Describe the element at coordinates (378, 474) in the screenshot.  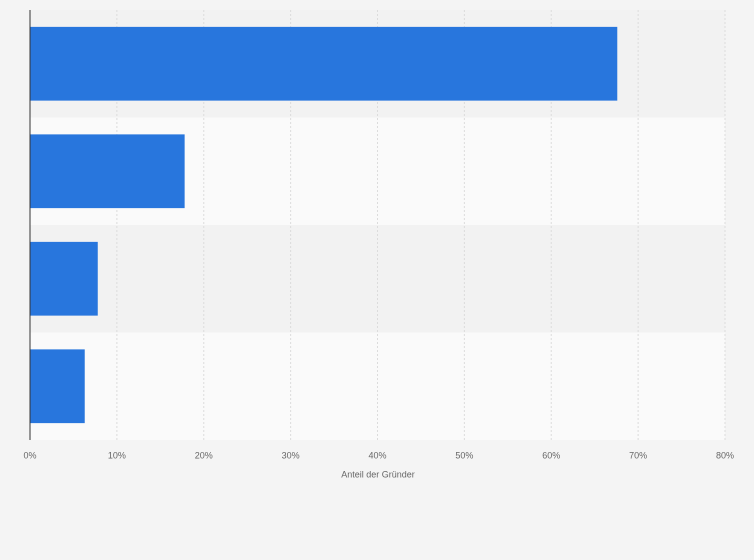
I see `x-axis-title: Anteil der Gründer` at that location.